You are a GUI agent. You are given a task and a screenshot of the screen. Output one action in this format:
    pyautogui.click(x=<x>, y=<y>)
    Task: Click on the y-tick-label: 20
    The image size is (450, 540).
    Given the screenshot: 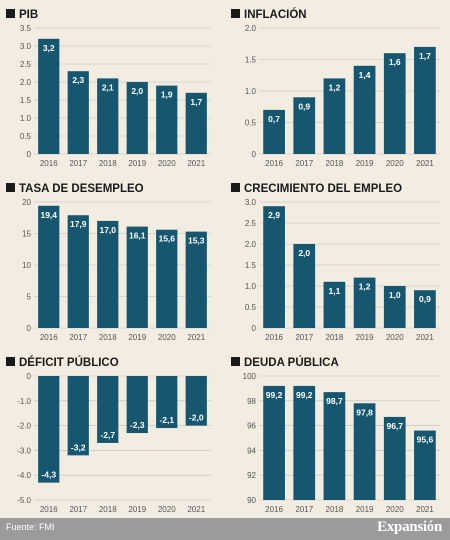 What is the action you would take?
    pyautogui.click(x=26, y=202)
    